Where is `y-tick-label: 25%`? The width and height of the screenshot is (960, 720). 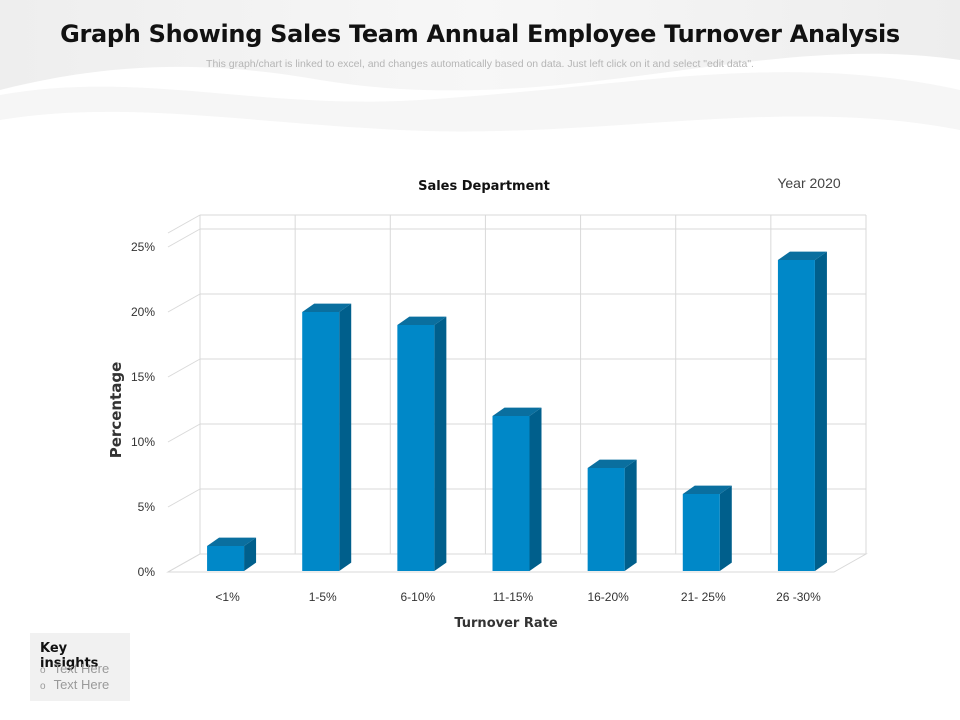
y-tick-label: 25% is located at coordinates (143, 247).